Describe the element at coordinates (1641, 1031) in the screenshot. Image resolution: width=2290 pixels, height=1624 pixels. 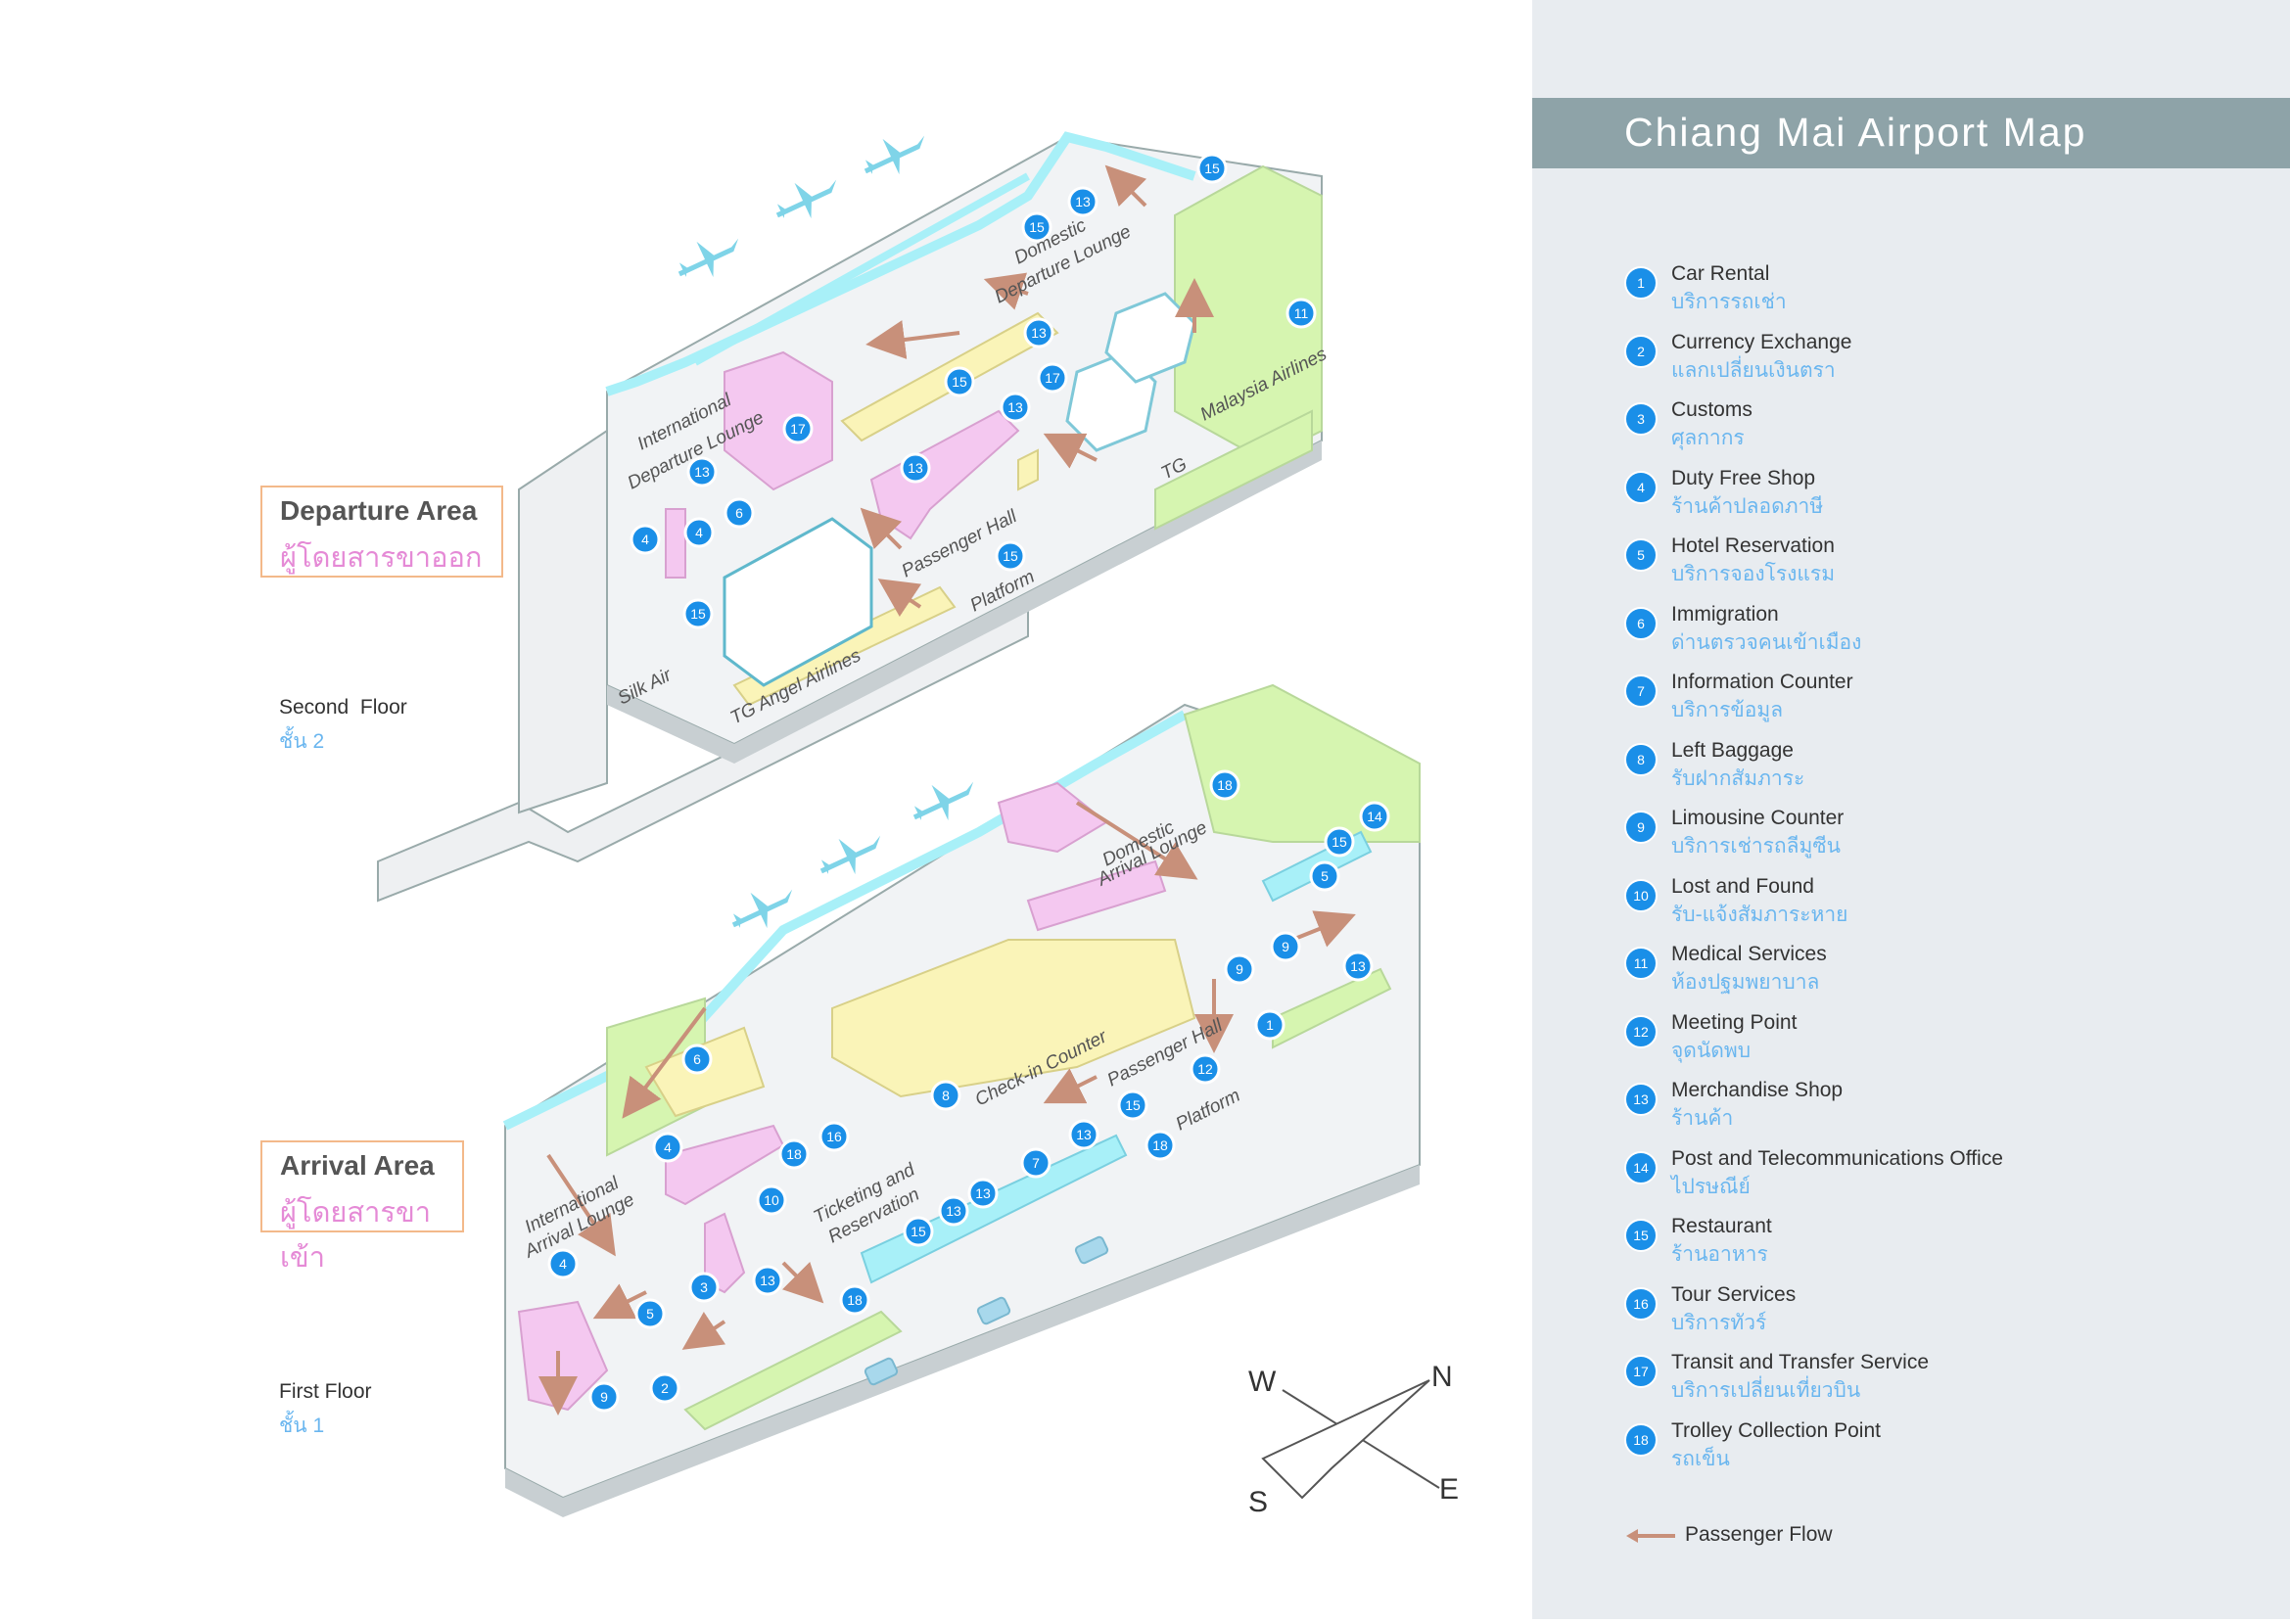
I see `legend-number-badge: 12` at that location.